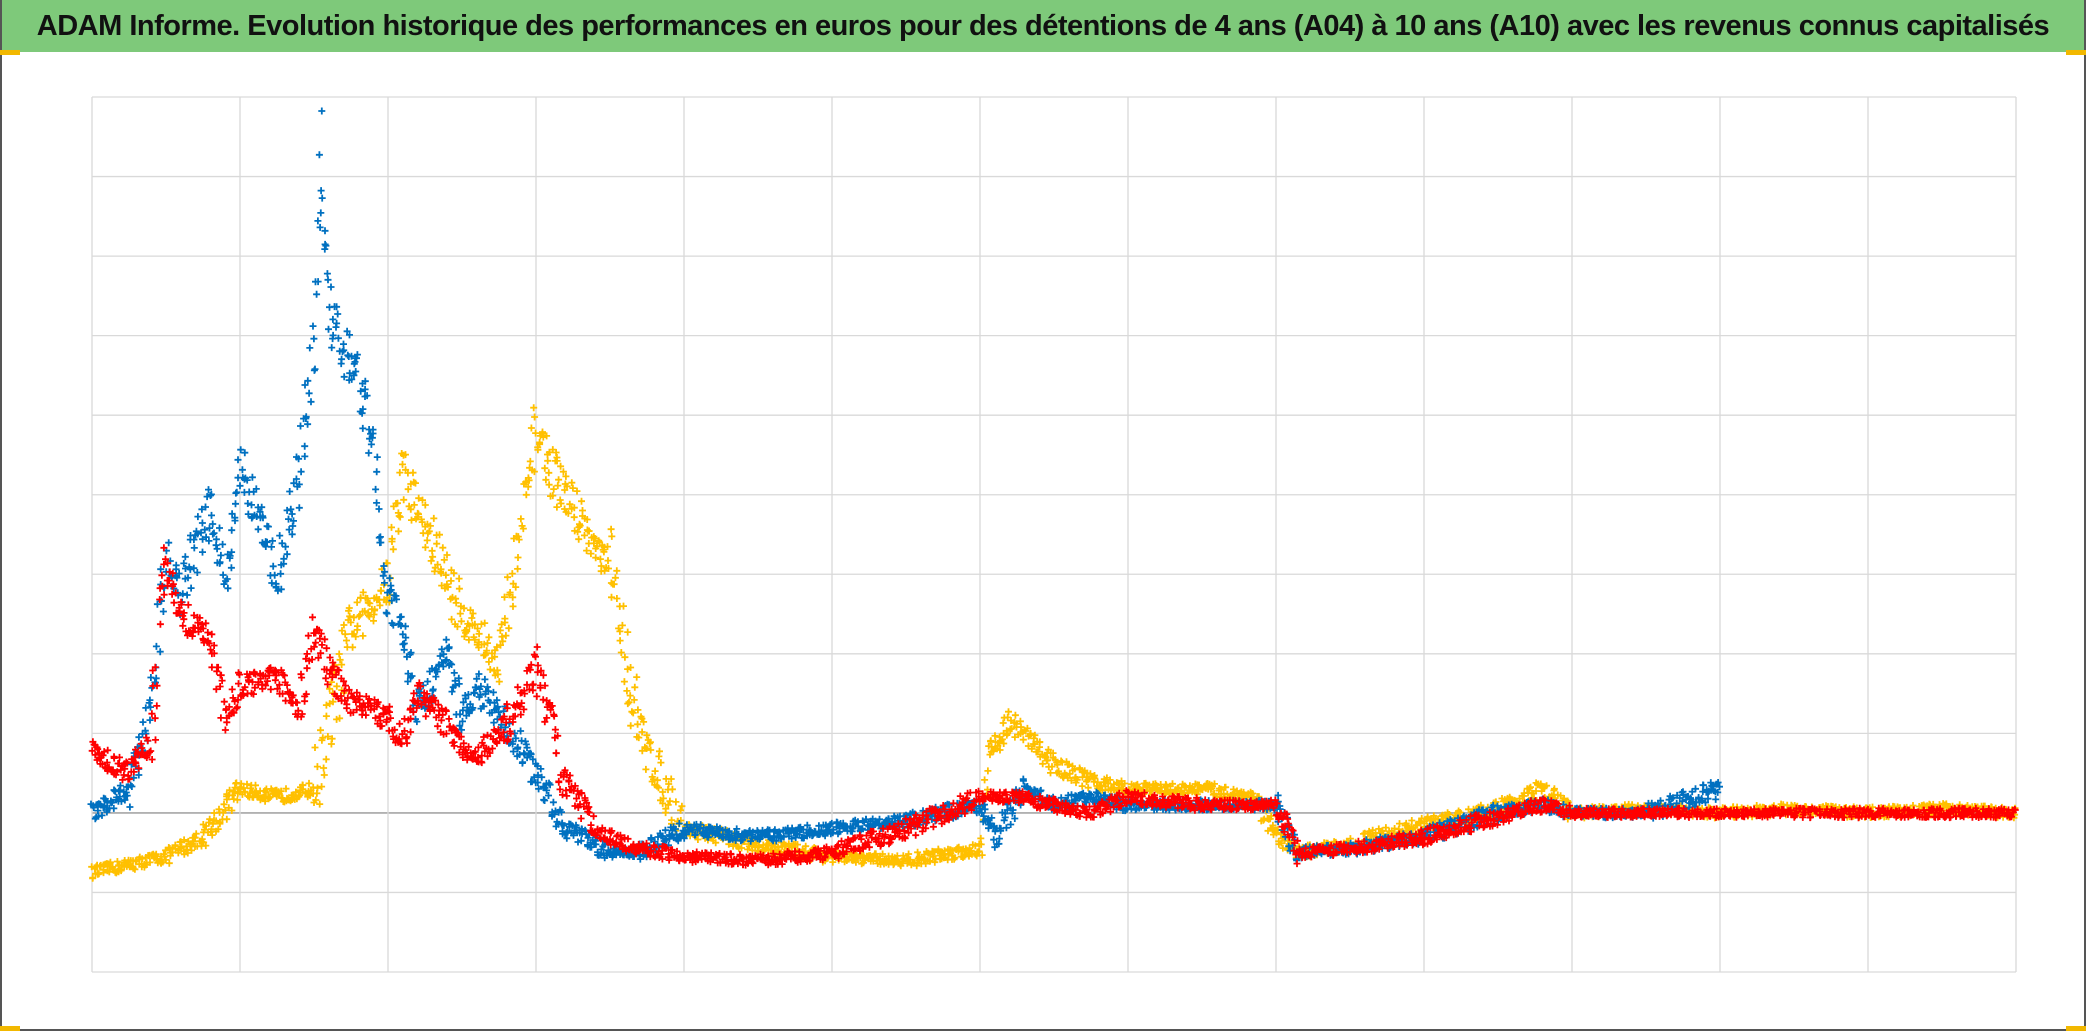 The height and width of the screenshot is (1031, 2086). I want to click on frame-corner-top-left, so click(10, 52).